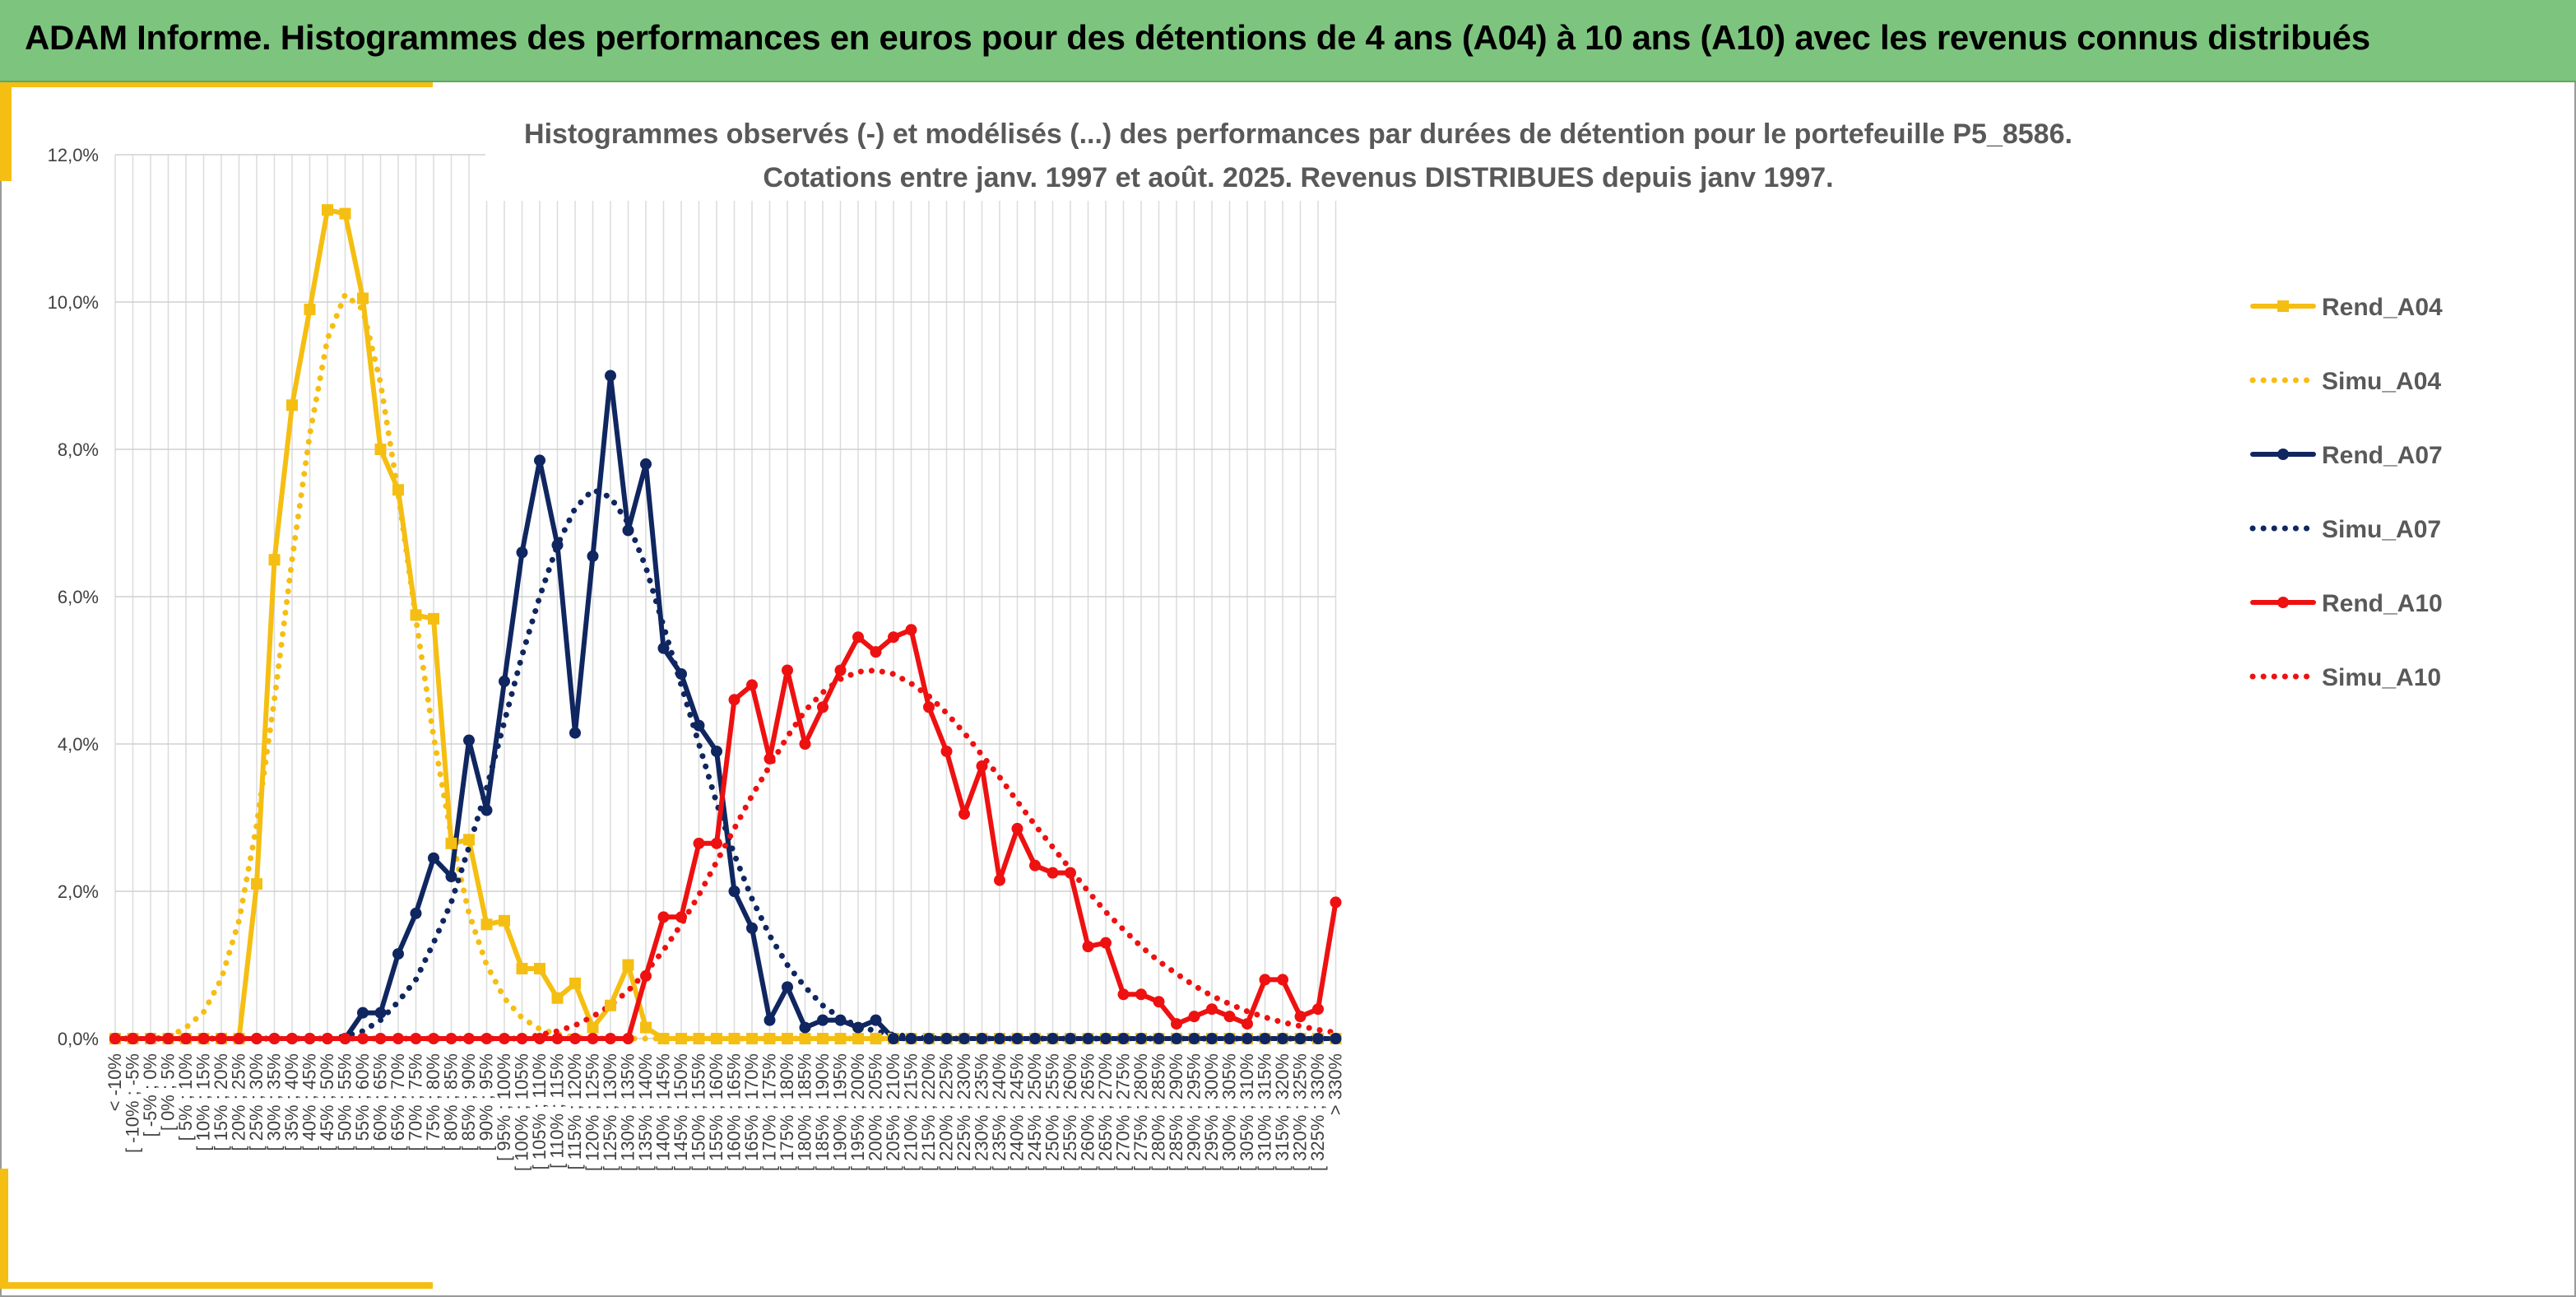  Describe the element at coordinates (416, 1102) in the screenshot. I see `x-tick-label: [ 70% ; 75%` at that location.